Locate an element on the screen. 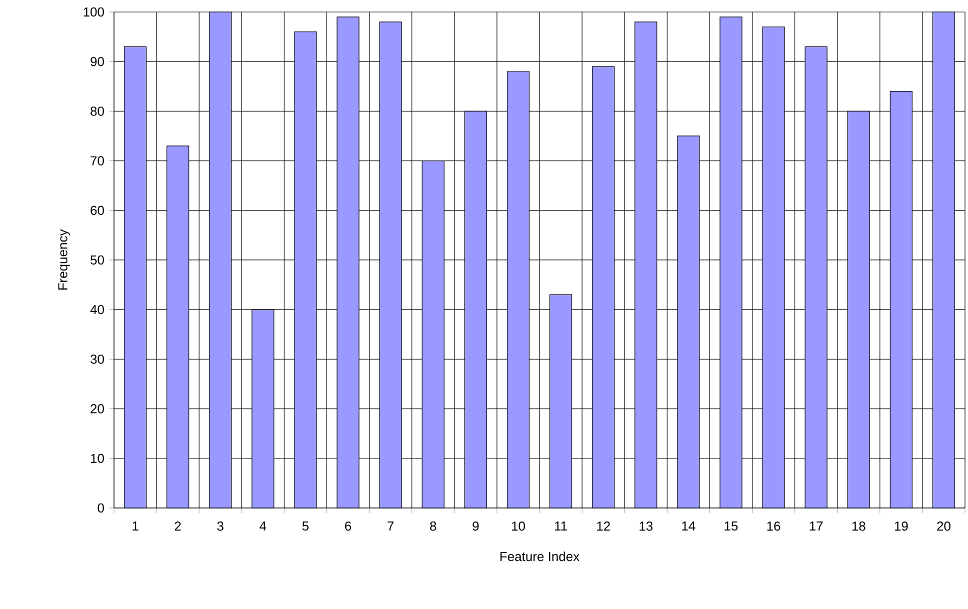  y-tick-label: 100 is located at coordinates (94, 12).